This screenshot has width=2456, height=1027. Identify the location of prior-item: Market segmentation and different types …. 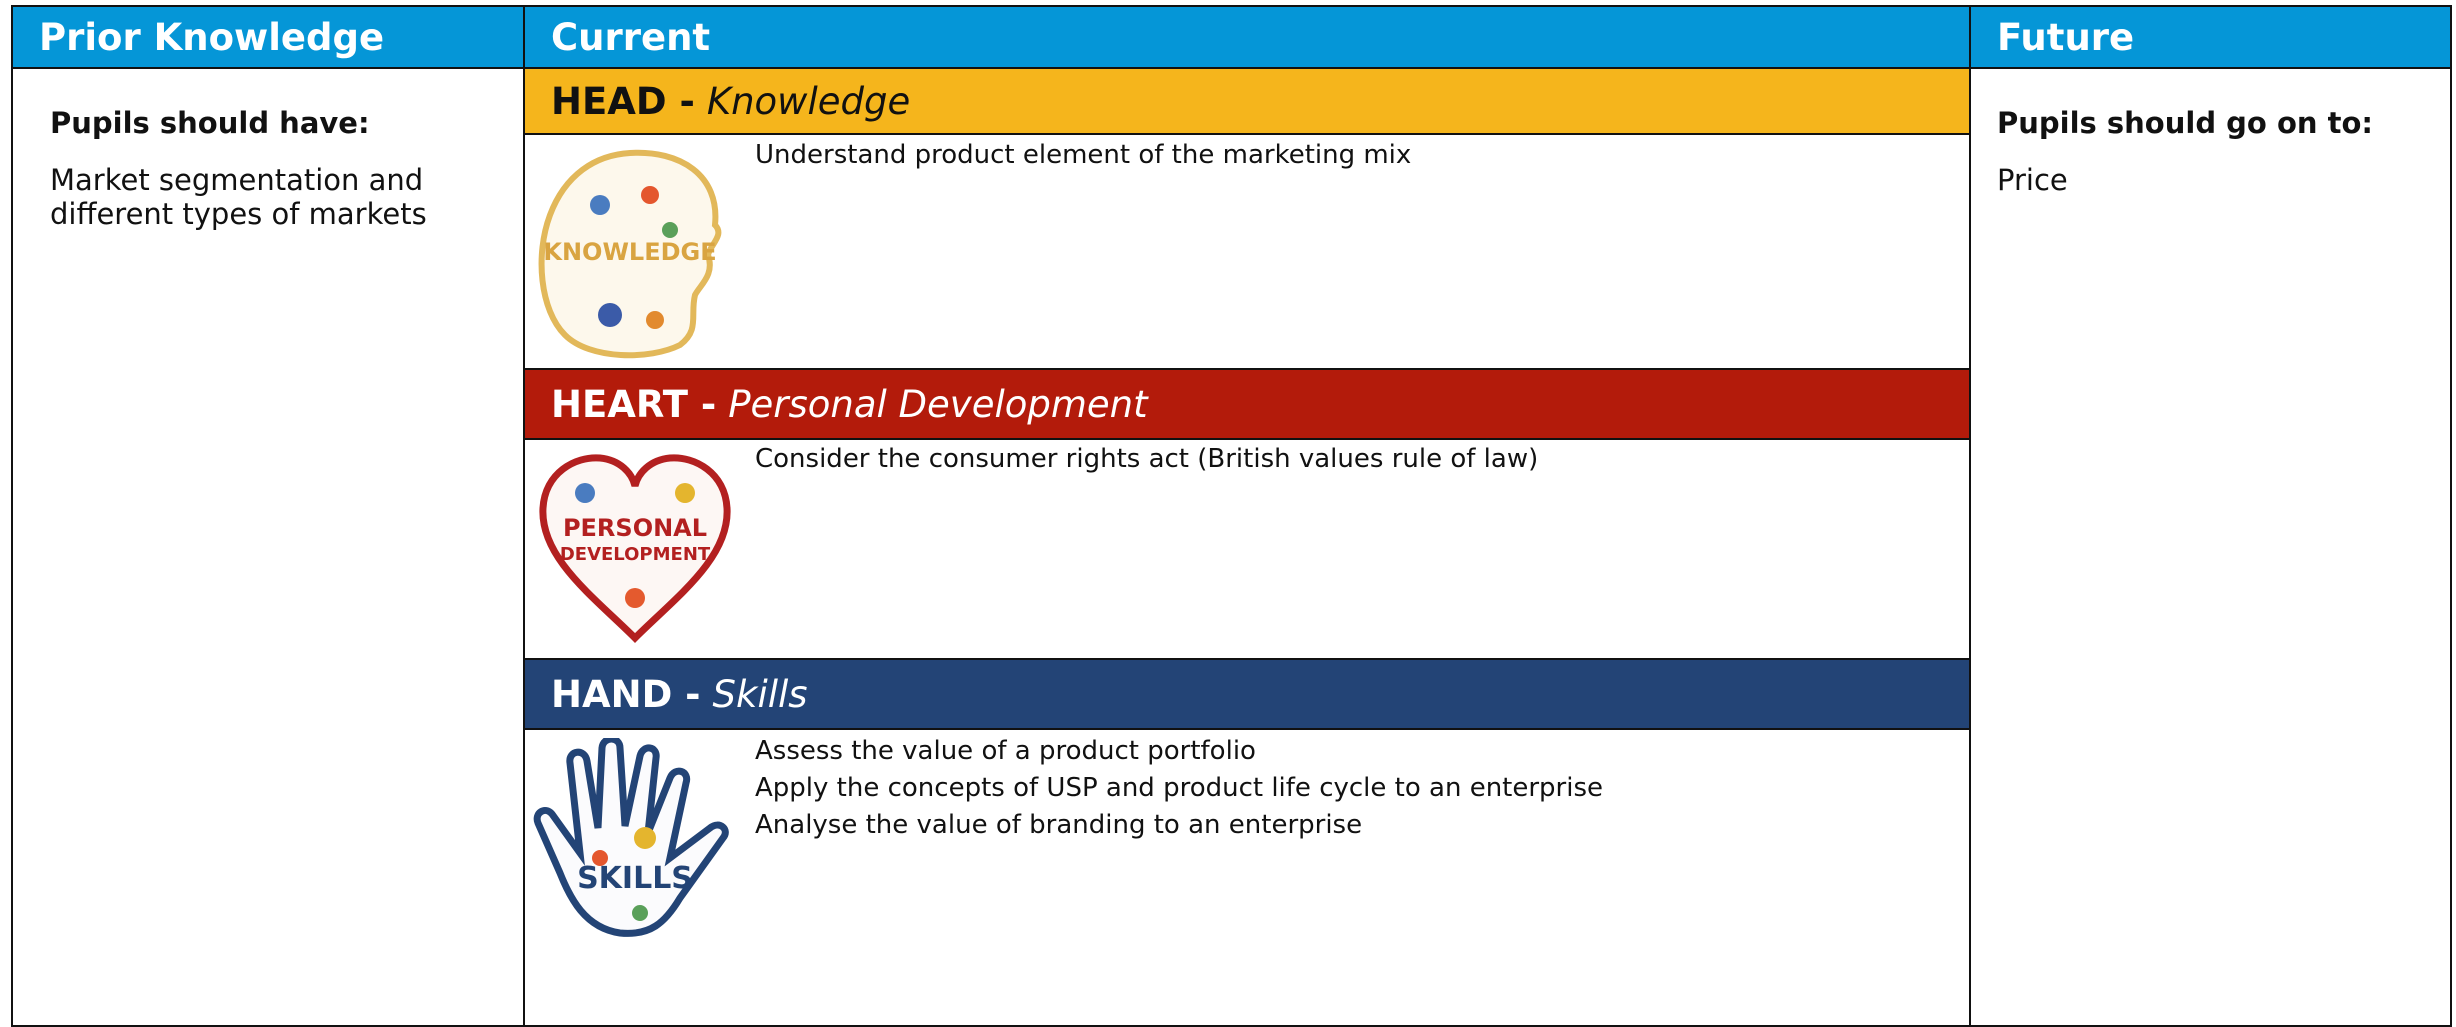
(238, 197).